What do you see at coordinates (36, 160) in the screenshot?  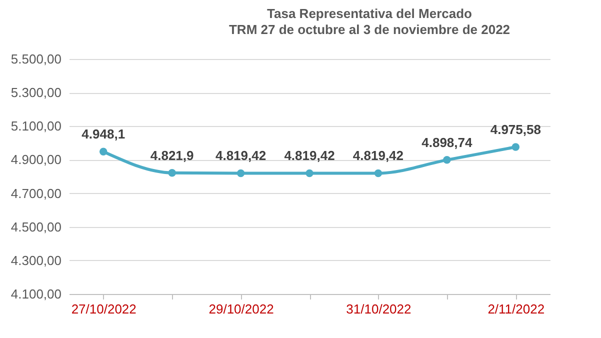 I see `y-tick-label: 4.900,00` at bounding box center [36, 160].